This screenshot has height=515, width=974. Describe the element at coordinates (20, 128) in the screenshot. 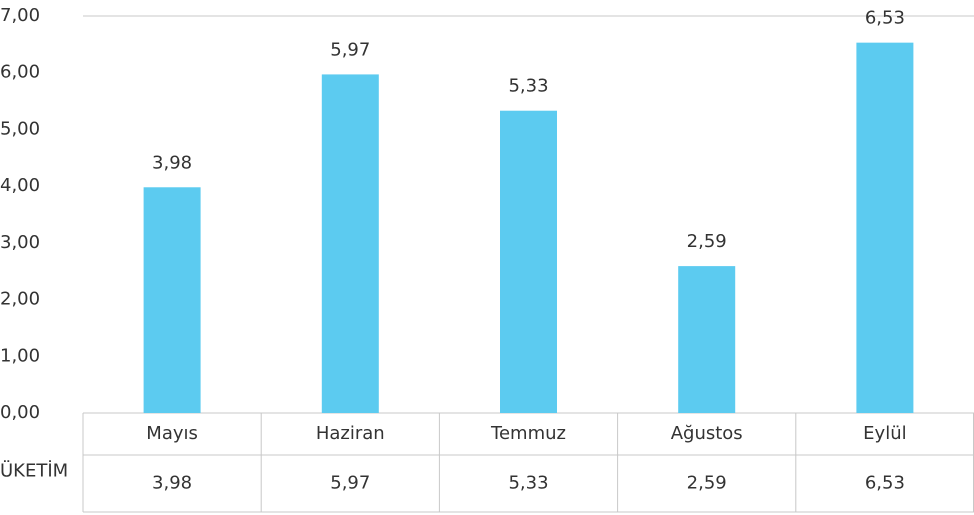

I see `y-tick-label: 5,00` at that location.